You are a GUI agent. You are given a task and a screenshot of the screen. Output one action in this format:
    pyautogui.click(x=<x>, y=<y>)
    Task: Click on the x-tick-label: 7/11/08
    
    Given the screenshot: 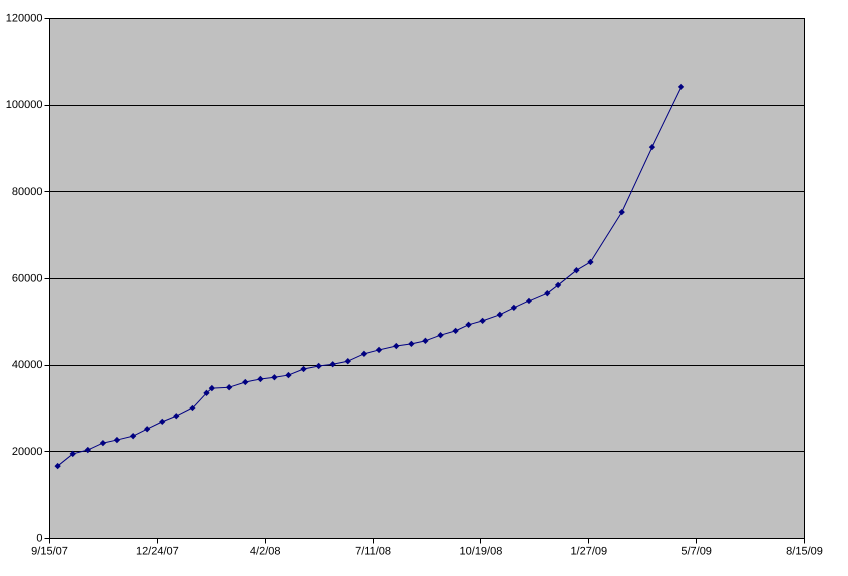 What is the action you would take?
    pyautogui.click(x=373, y=552)
    